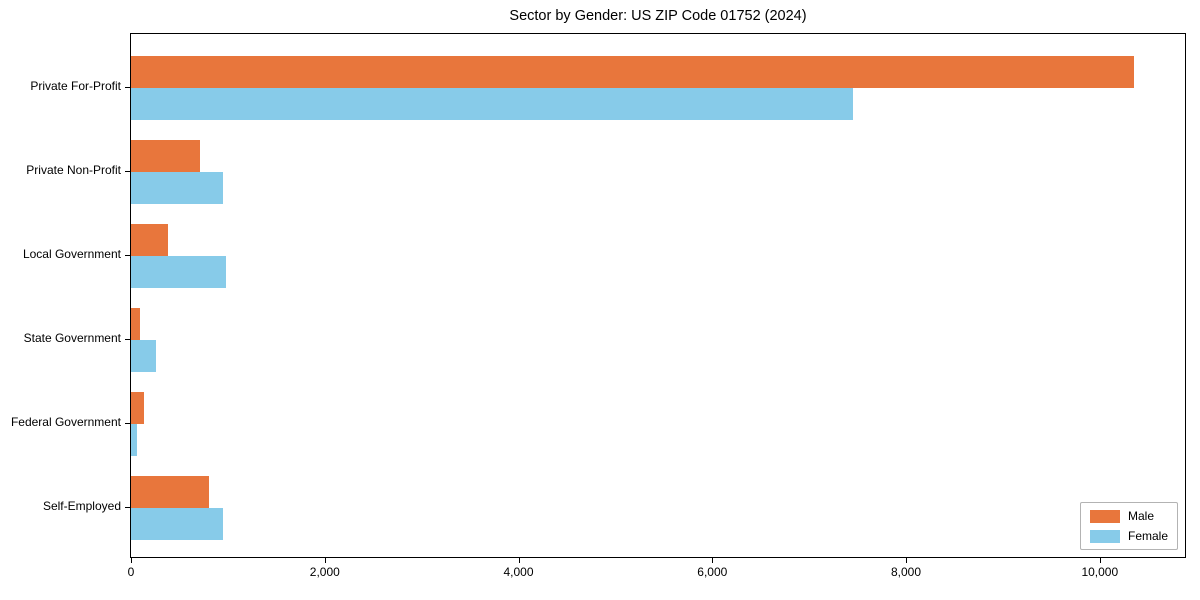 Image resolution: width=1200 pixels, height=600 pixels. Describe the element at coordinates (1147, 536) in the screenshot. I see `legend-label: Female` at that location.